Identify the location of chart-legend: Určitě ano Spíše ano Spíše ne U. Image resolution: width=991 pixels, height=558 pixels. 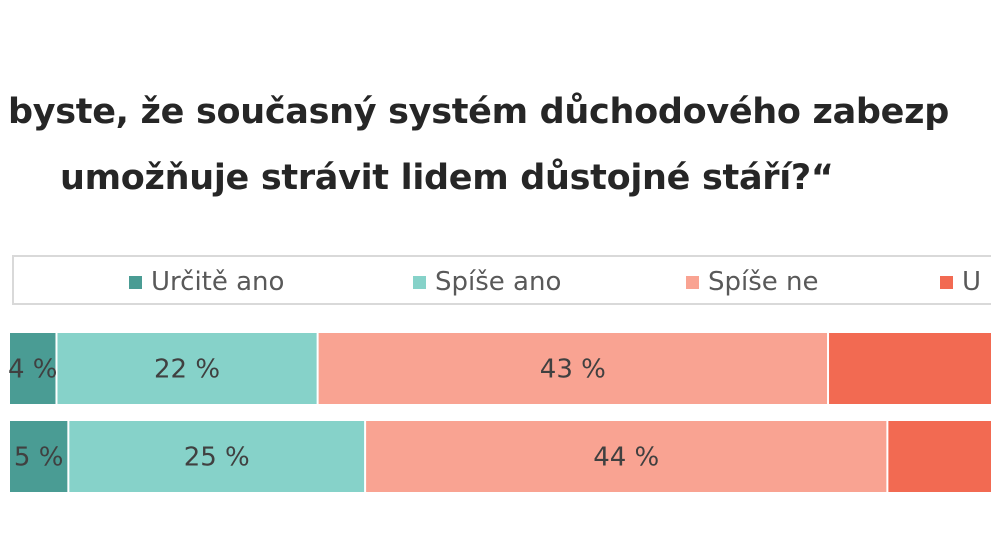
(501, 280).